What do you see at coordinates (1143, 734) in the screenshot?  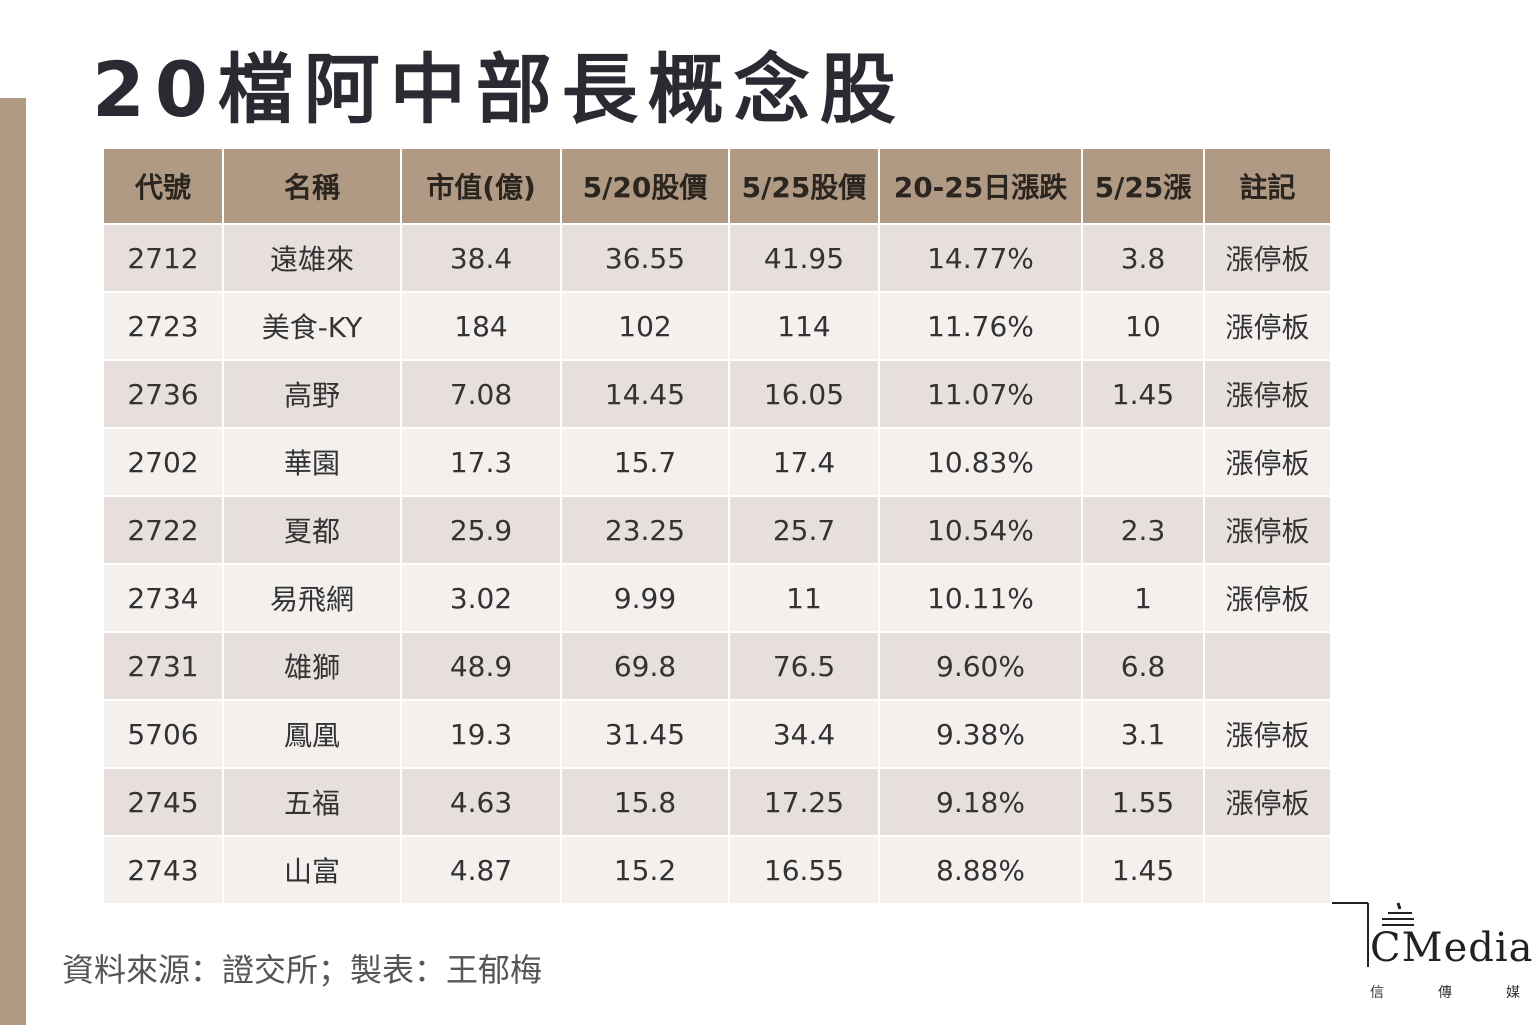 I see `cell-gain-0525: 3.1` at bounding box center [1143, 734].